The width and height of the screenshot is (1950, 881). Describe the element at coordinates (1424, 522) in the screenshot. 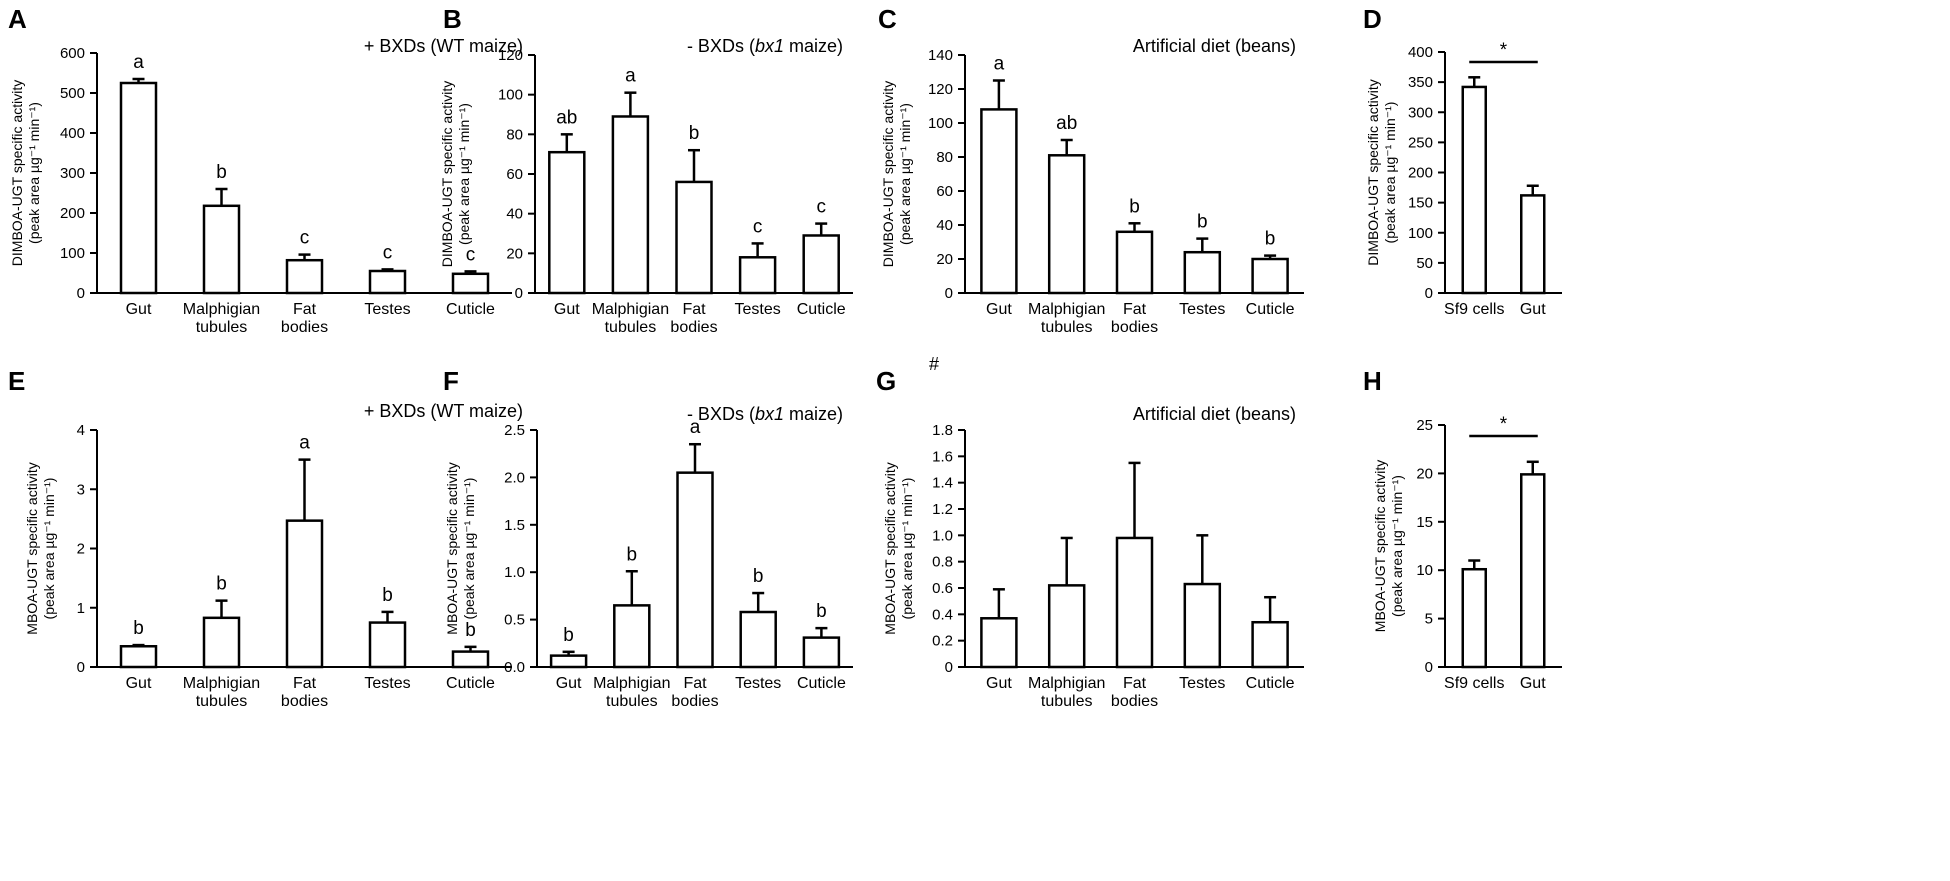

I see `y-tick-label: 15` at that location.